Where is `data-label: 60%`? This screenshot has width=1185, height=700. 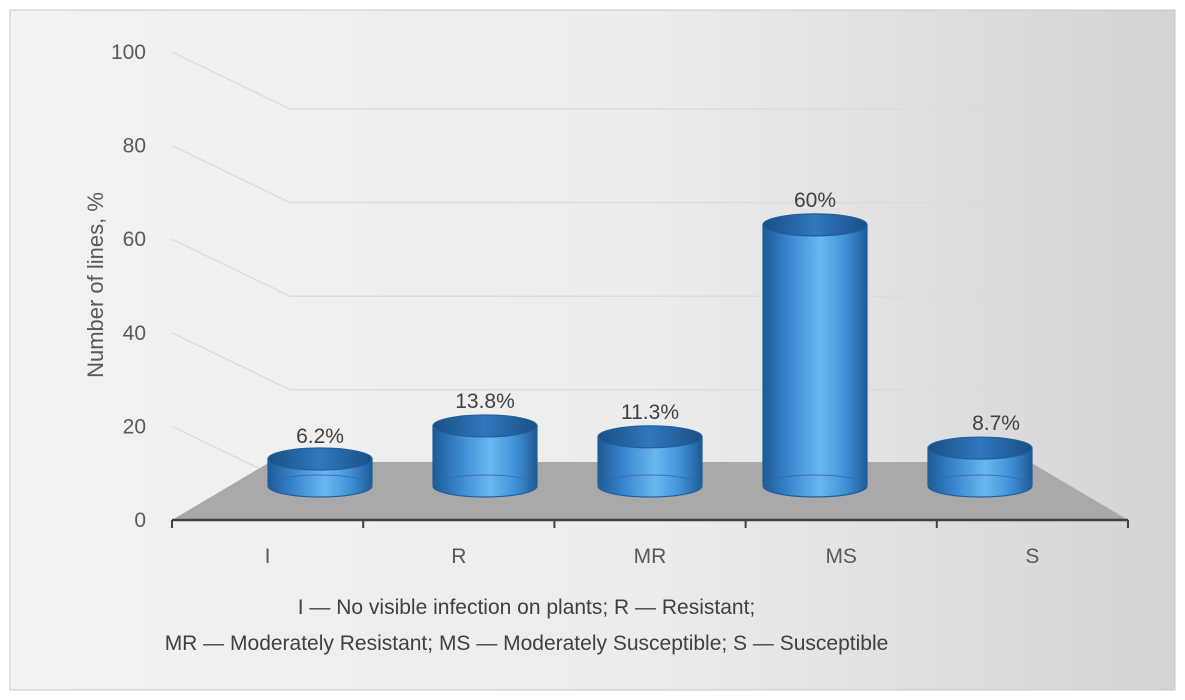
data-label: 60% is located at coordinates (815, 200).